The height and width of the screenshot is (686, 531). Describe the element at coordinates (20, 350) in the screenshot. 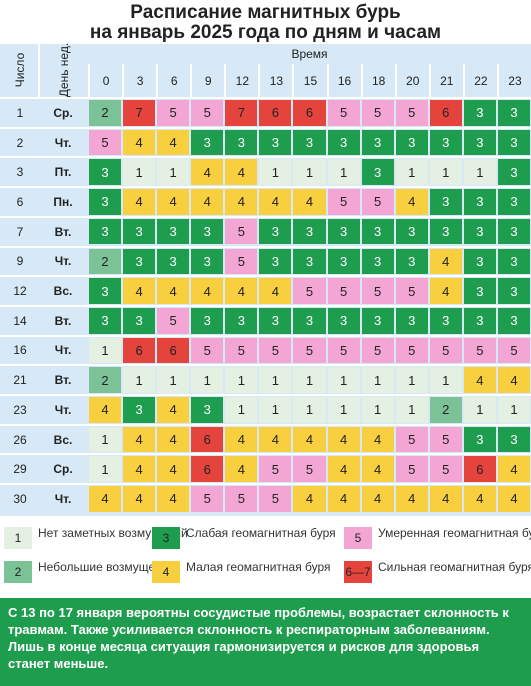

I see `day: 16` at that location.